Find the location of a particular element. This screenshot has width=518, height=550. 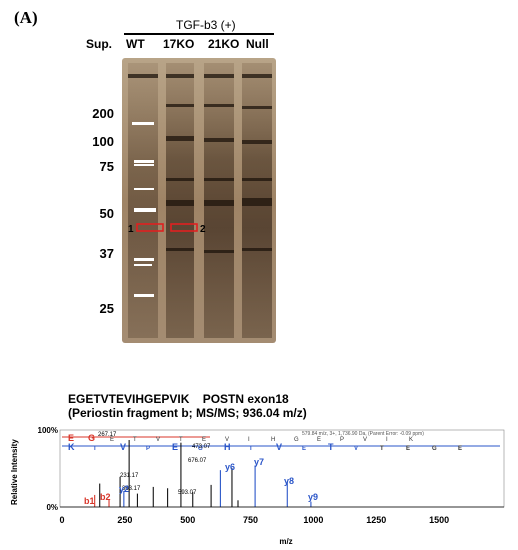

mw-marker-75: 75 is located at coordinates (106, 166).